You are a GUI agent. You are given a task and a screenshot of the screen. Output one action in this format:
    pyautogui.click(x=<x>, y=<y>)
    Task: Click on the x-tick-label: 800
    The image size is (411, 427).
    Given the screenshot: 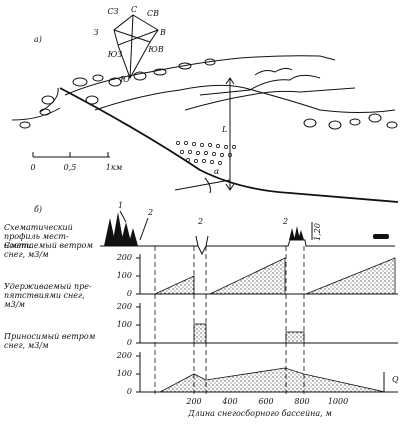 What is the action you would take?
    pyautogui.click(x=301, y=401)
    